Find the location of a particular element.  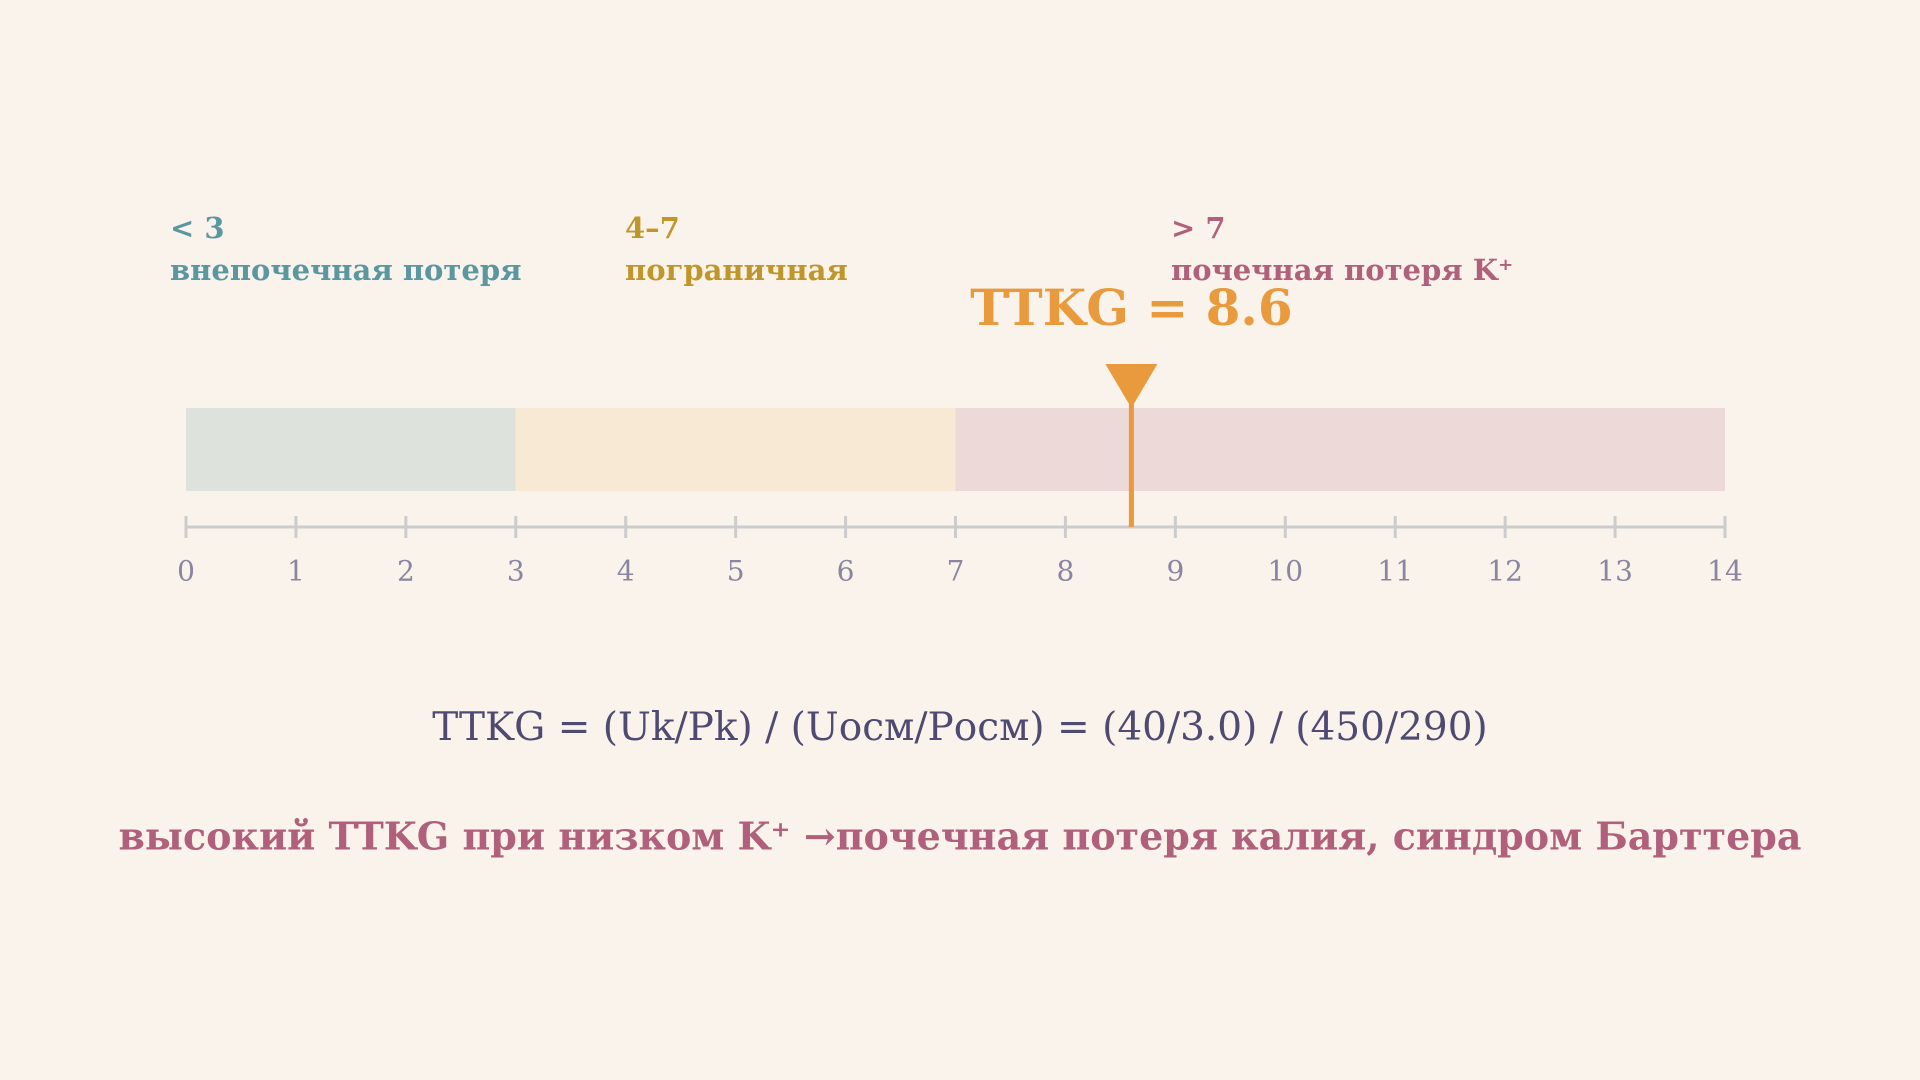

x-tick-label: 2 is located at coordinates (406, 571).